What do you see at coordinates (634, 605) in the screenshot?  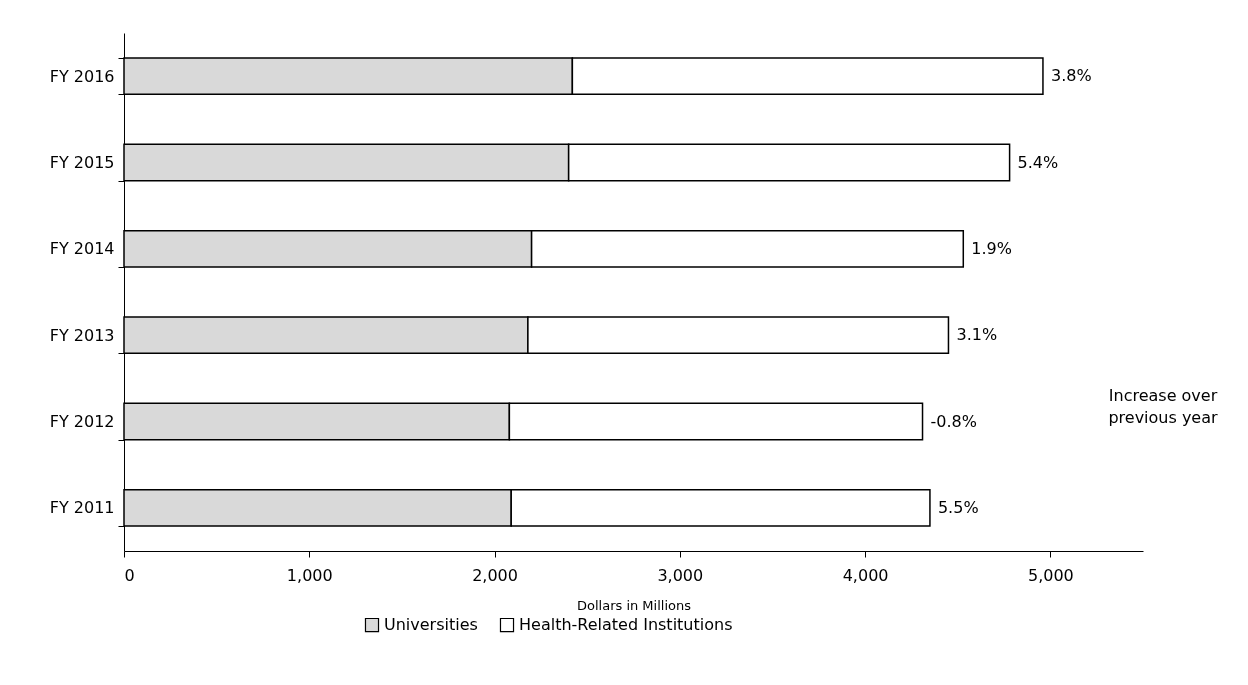 I see `x-axis-title: Dollars in Millions` at bounding box center [634, 605].